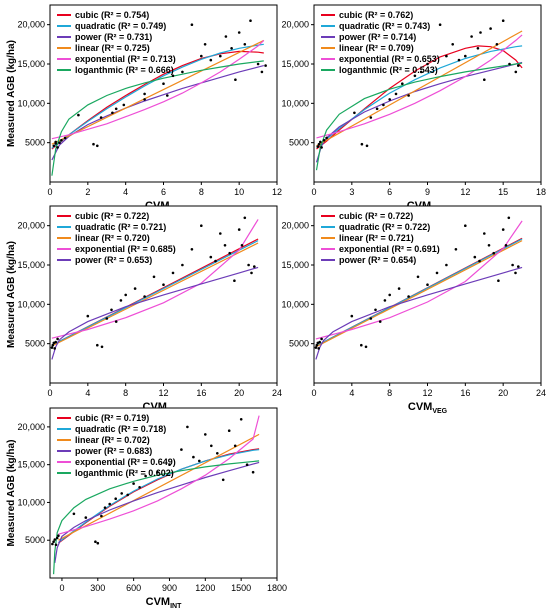 The width and height of the screenshot is (550, 613). What do you see at coordinates (112, 238) in the screenshot?
I see `legend-label: linear (R² = 0.720)` at bounding box center [112, 238].